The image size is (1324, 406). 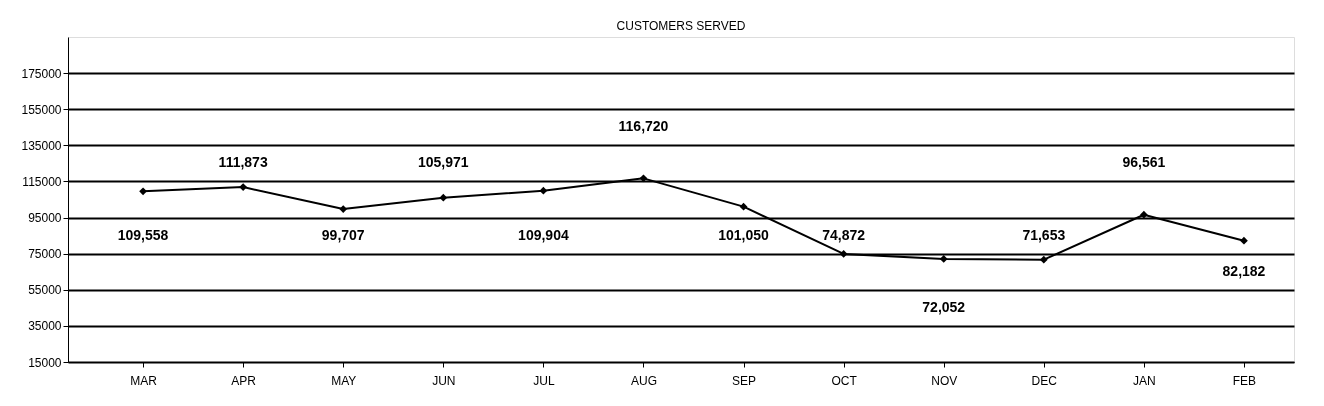 I want to click on y-tick-label: 75000, so click(x=45, y=254).